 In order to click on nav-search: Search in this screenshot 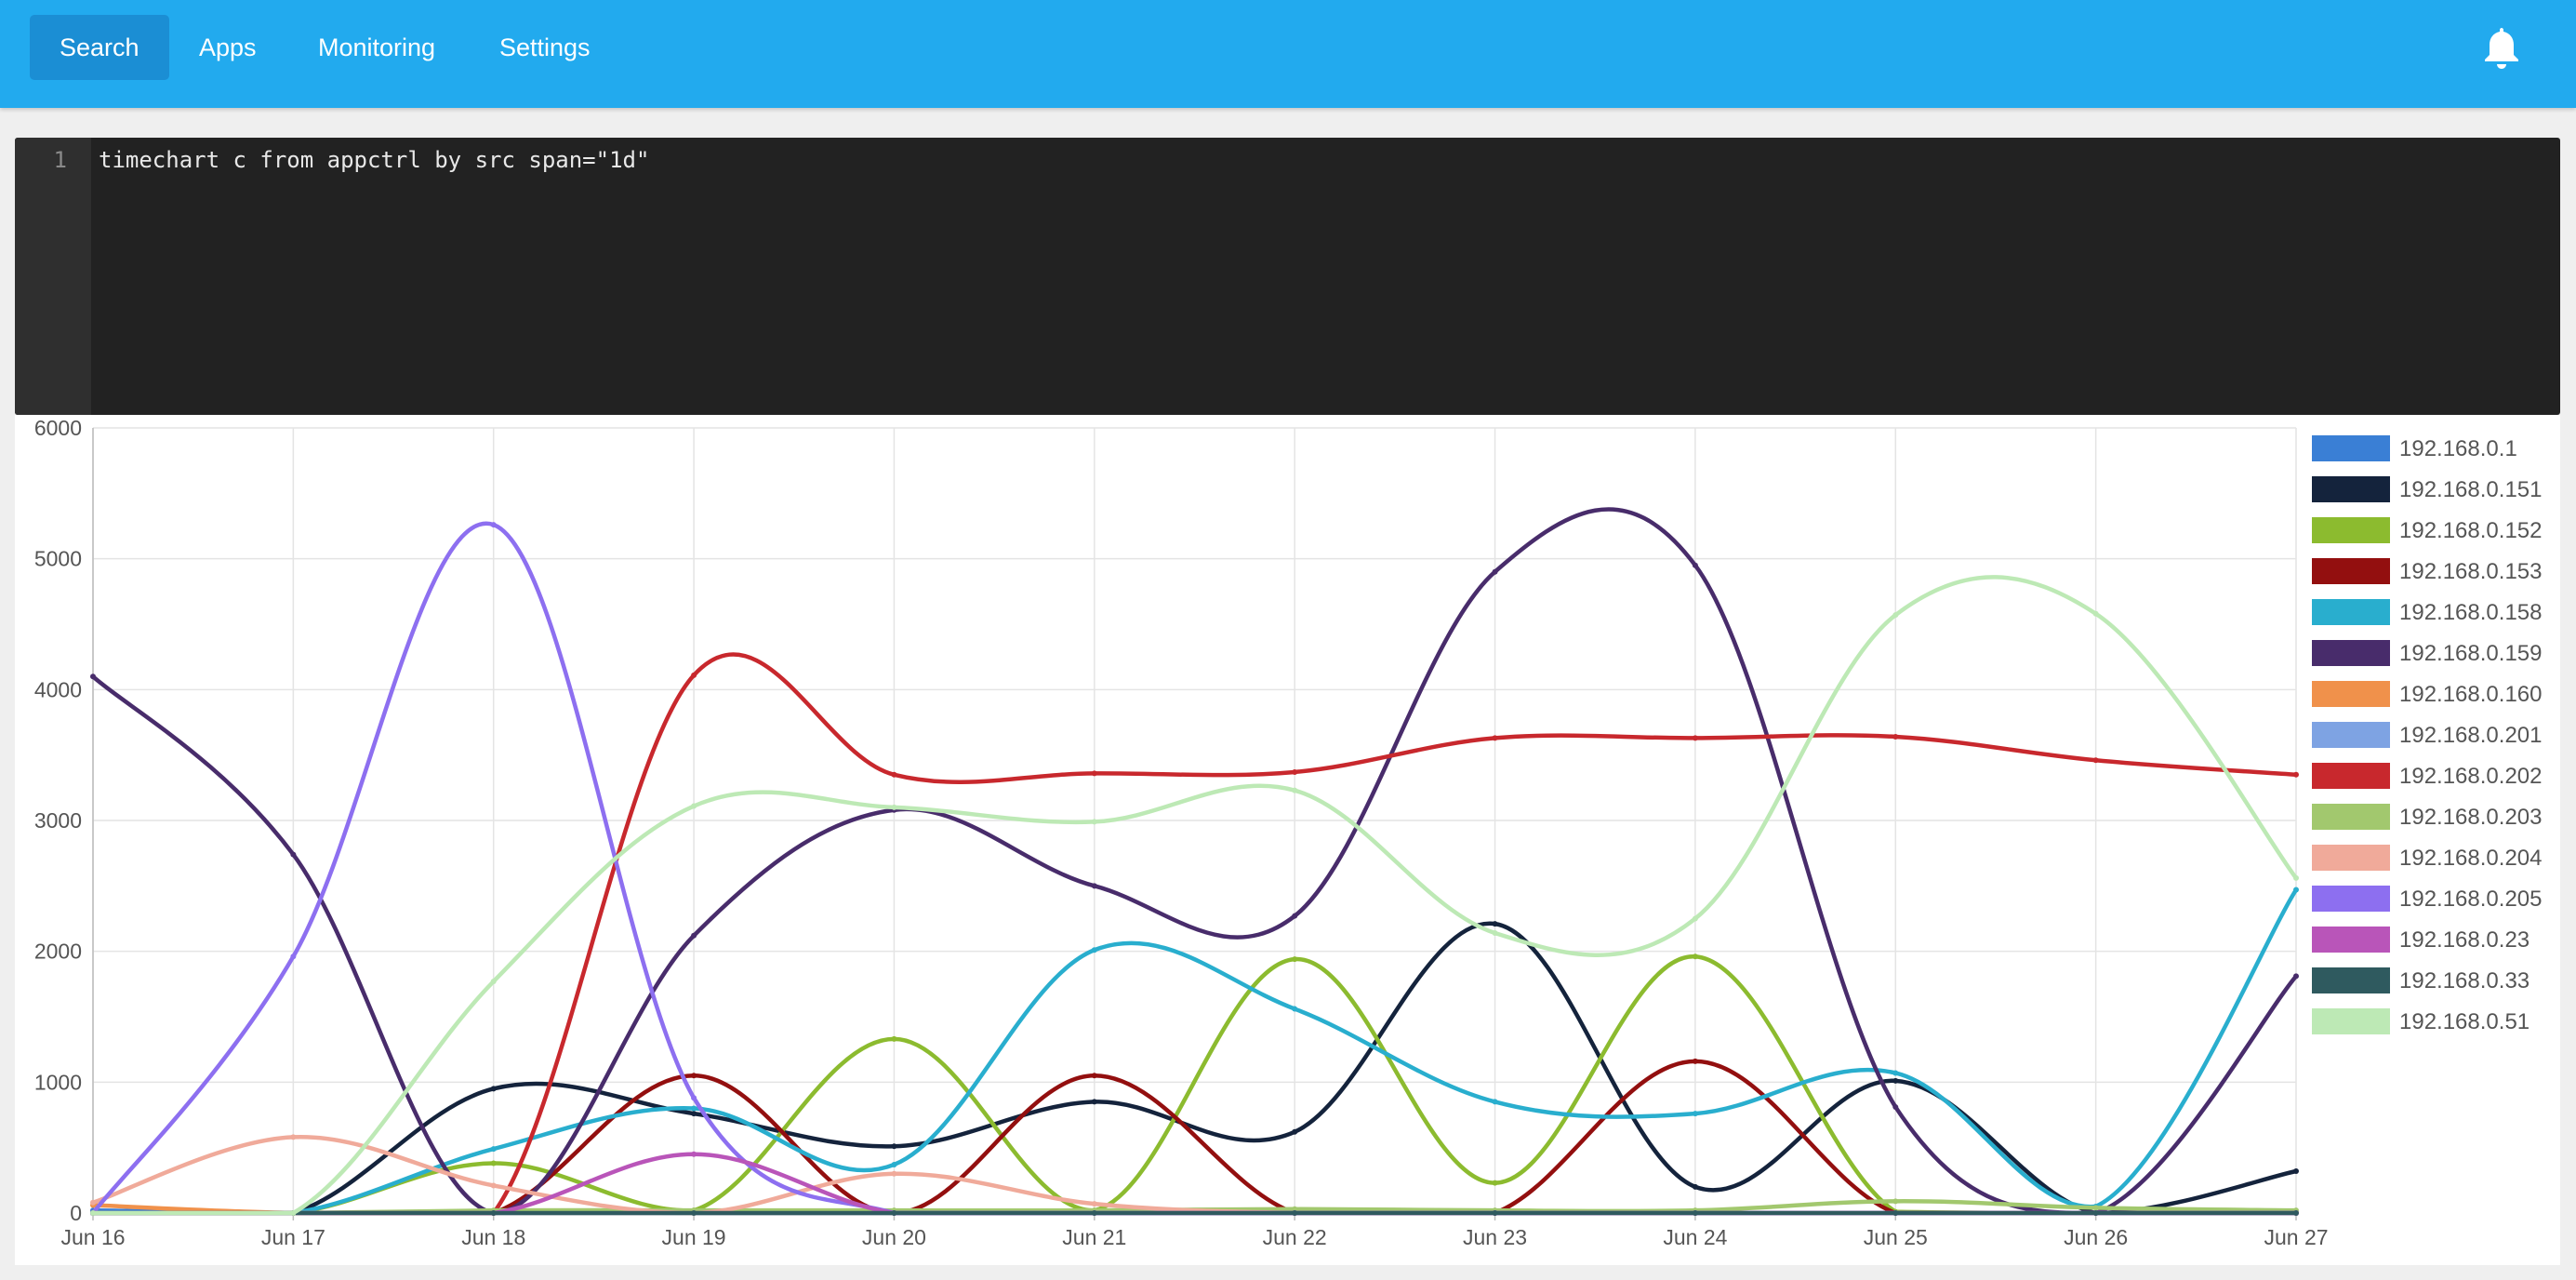, I will do `click(99, 47)`.